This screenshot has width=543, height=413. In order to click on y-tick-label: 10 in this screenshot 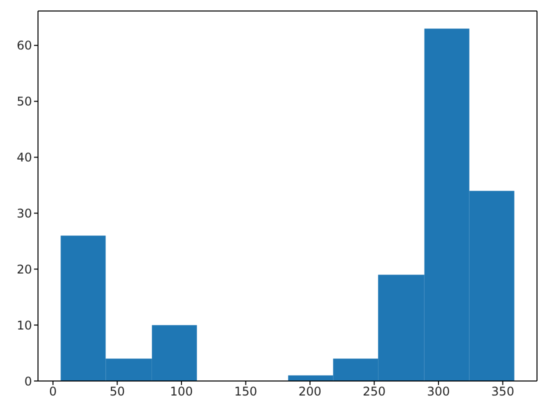, I will do `click(24, 325)`.